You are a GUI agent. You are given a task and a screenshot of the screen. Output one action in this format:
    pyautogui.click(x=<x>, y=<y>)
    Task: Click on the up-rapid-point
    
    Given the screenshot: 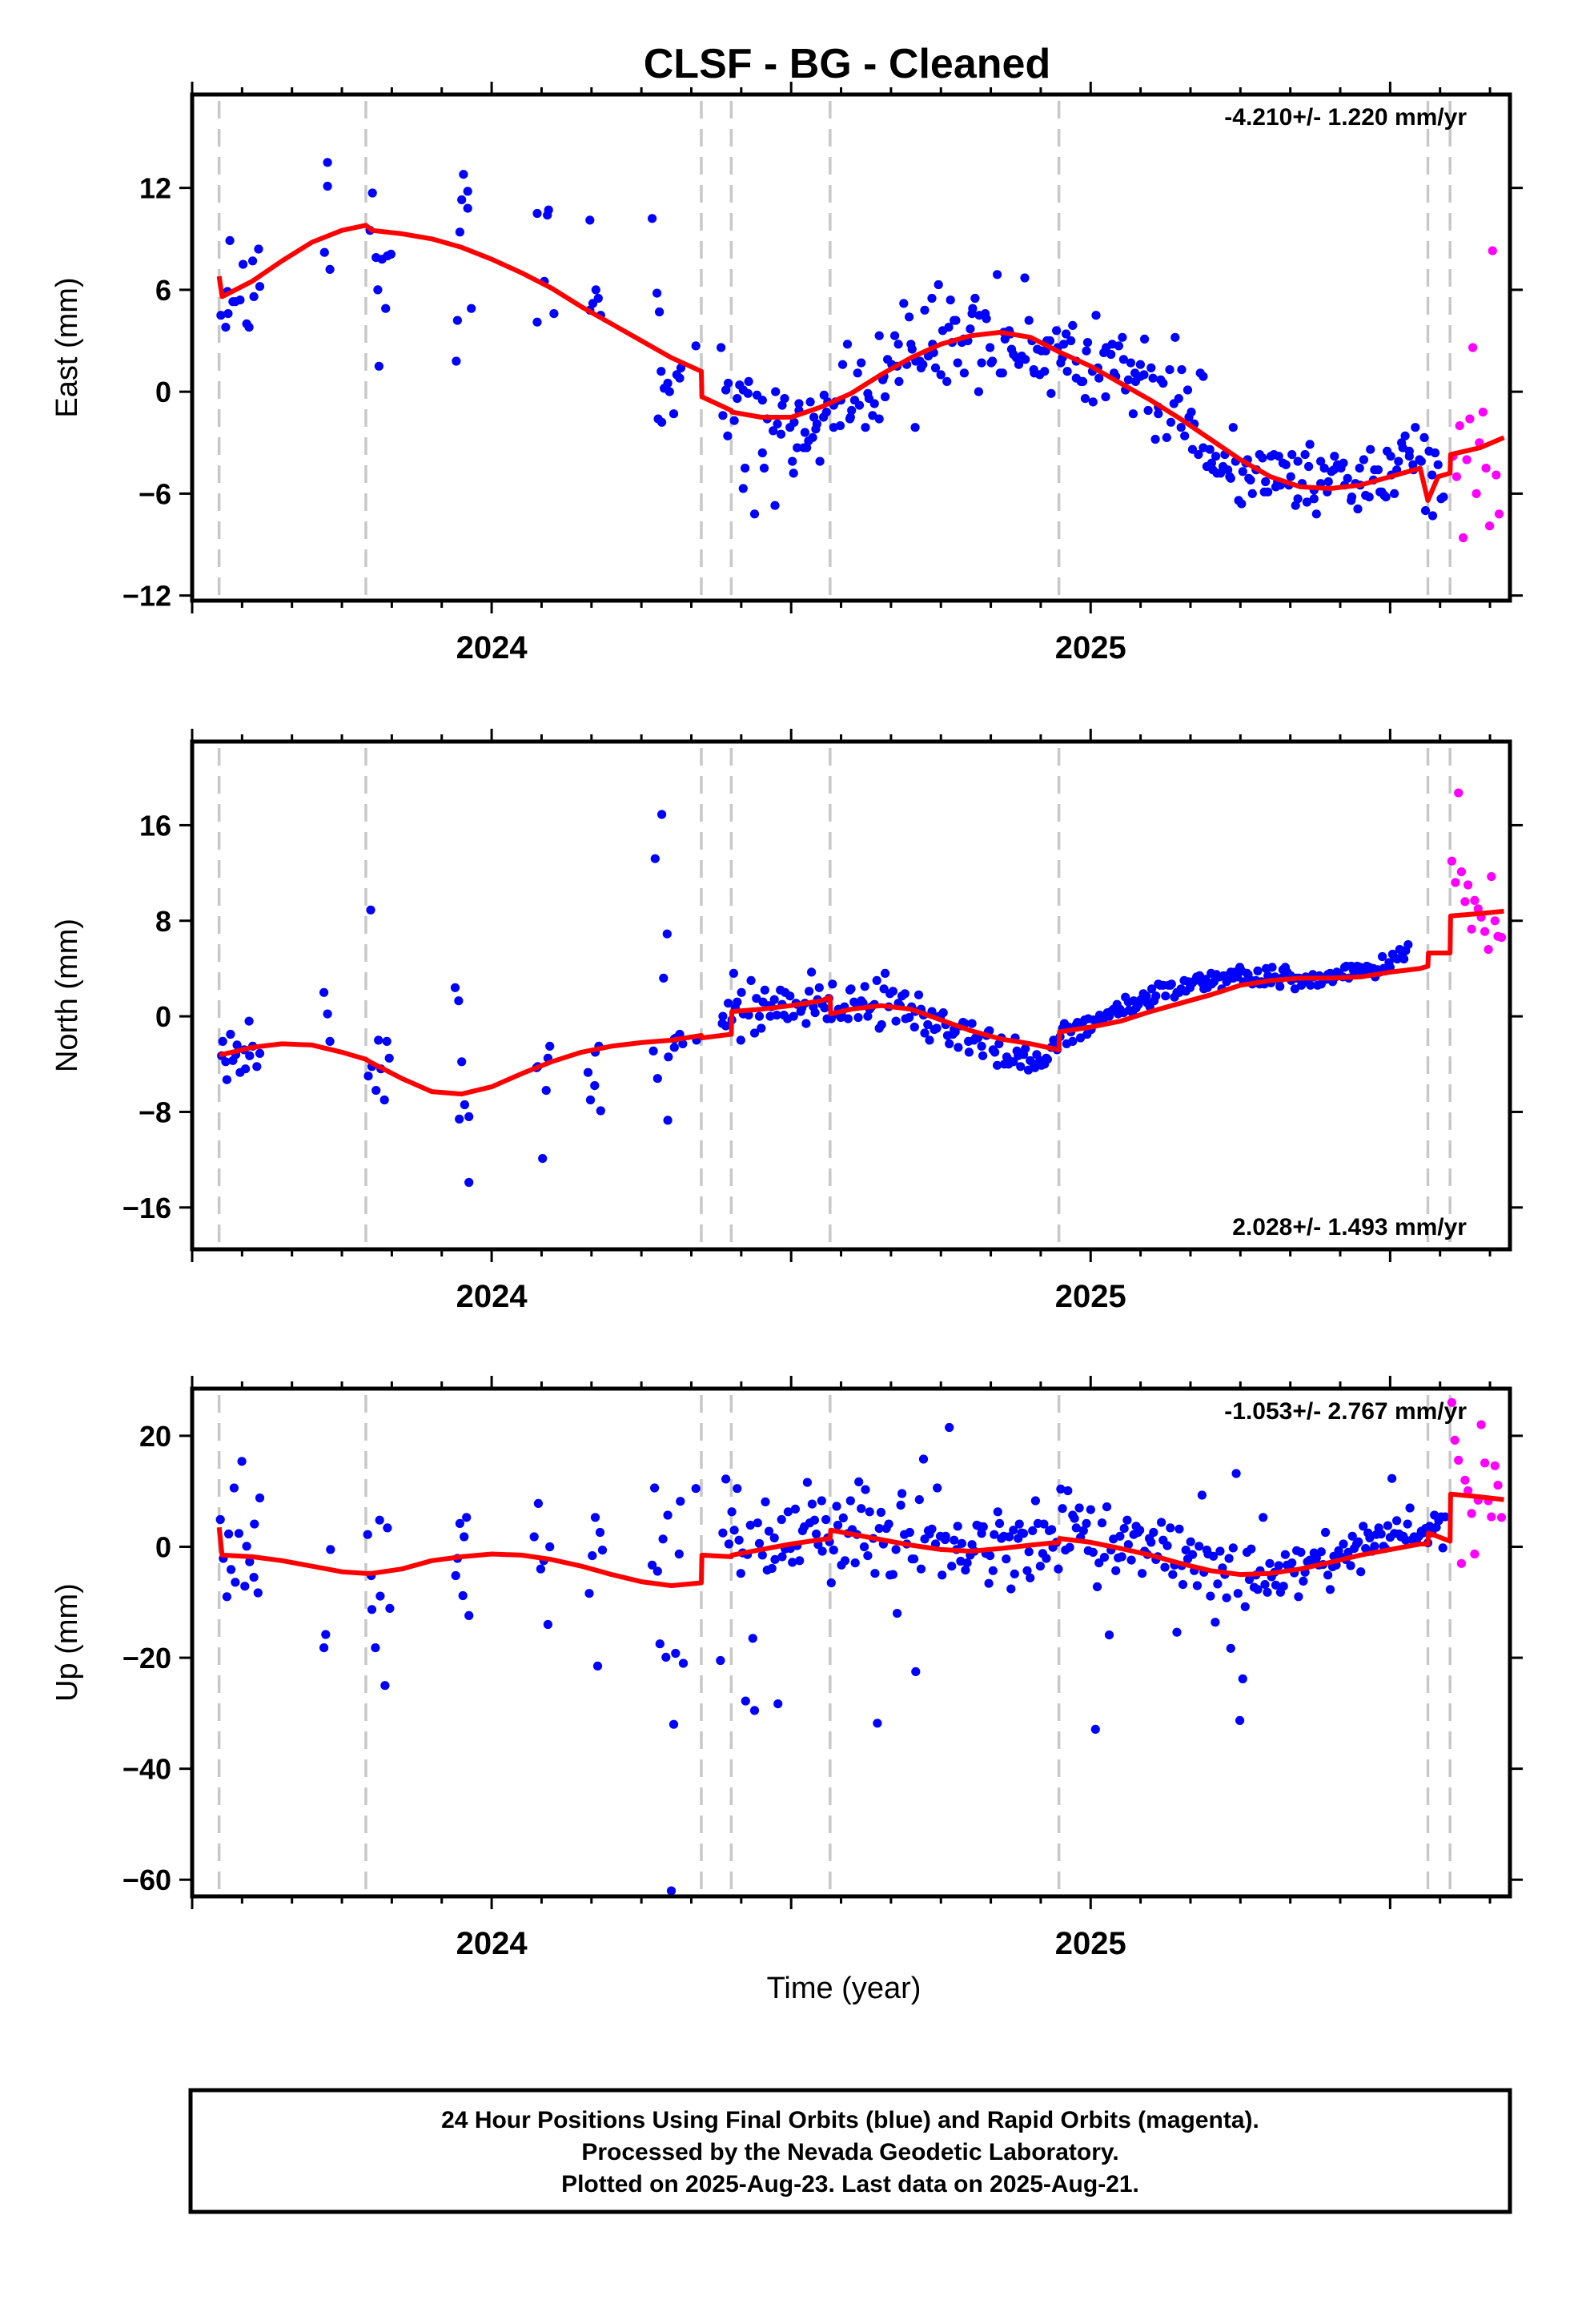 What is the action you would take?
    pyautogui.click(x=1459, y=1460)
    